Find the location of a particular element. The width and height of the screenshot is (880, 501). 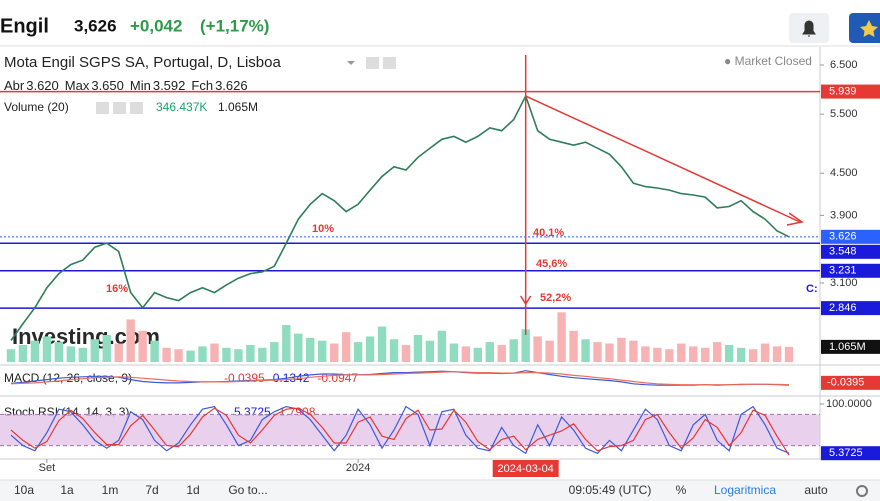

ohlc-value: 3.650 is located at coordinates (107, 85).